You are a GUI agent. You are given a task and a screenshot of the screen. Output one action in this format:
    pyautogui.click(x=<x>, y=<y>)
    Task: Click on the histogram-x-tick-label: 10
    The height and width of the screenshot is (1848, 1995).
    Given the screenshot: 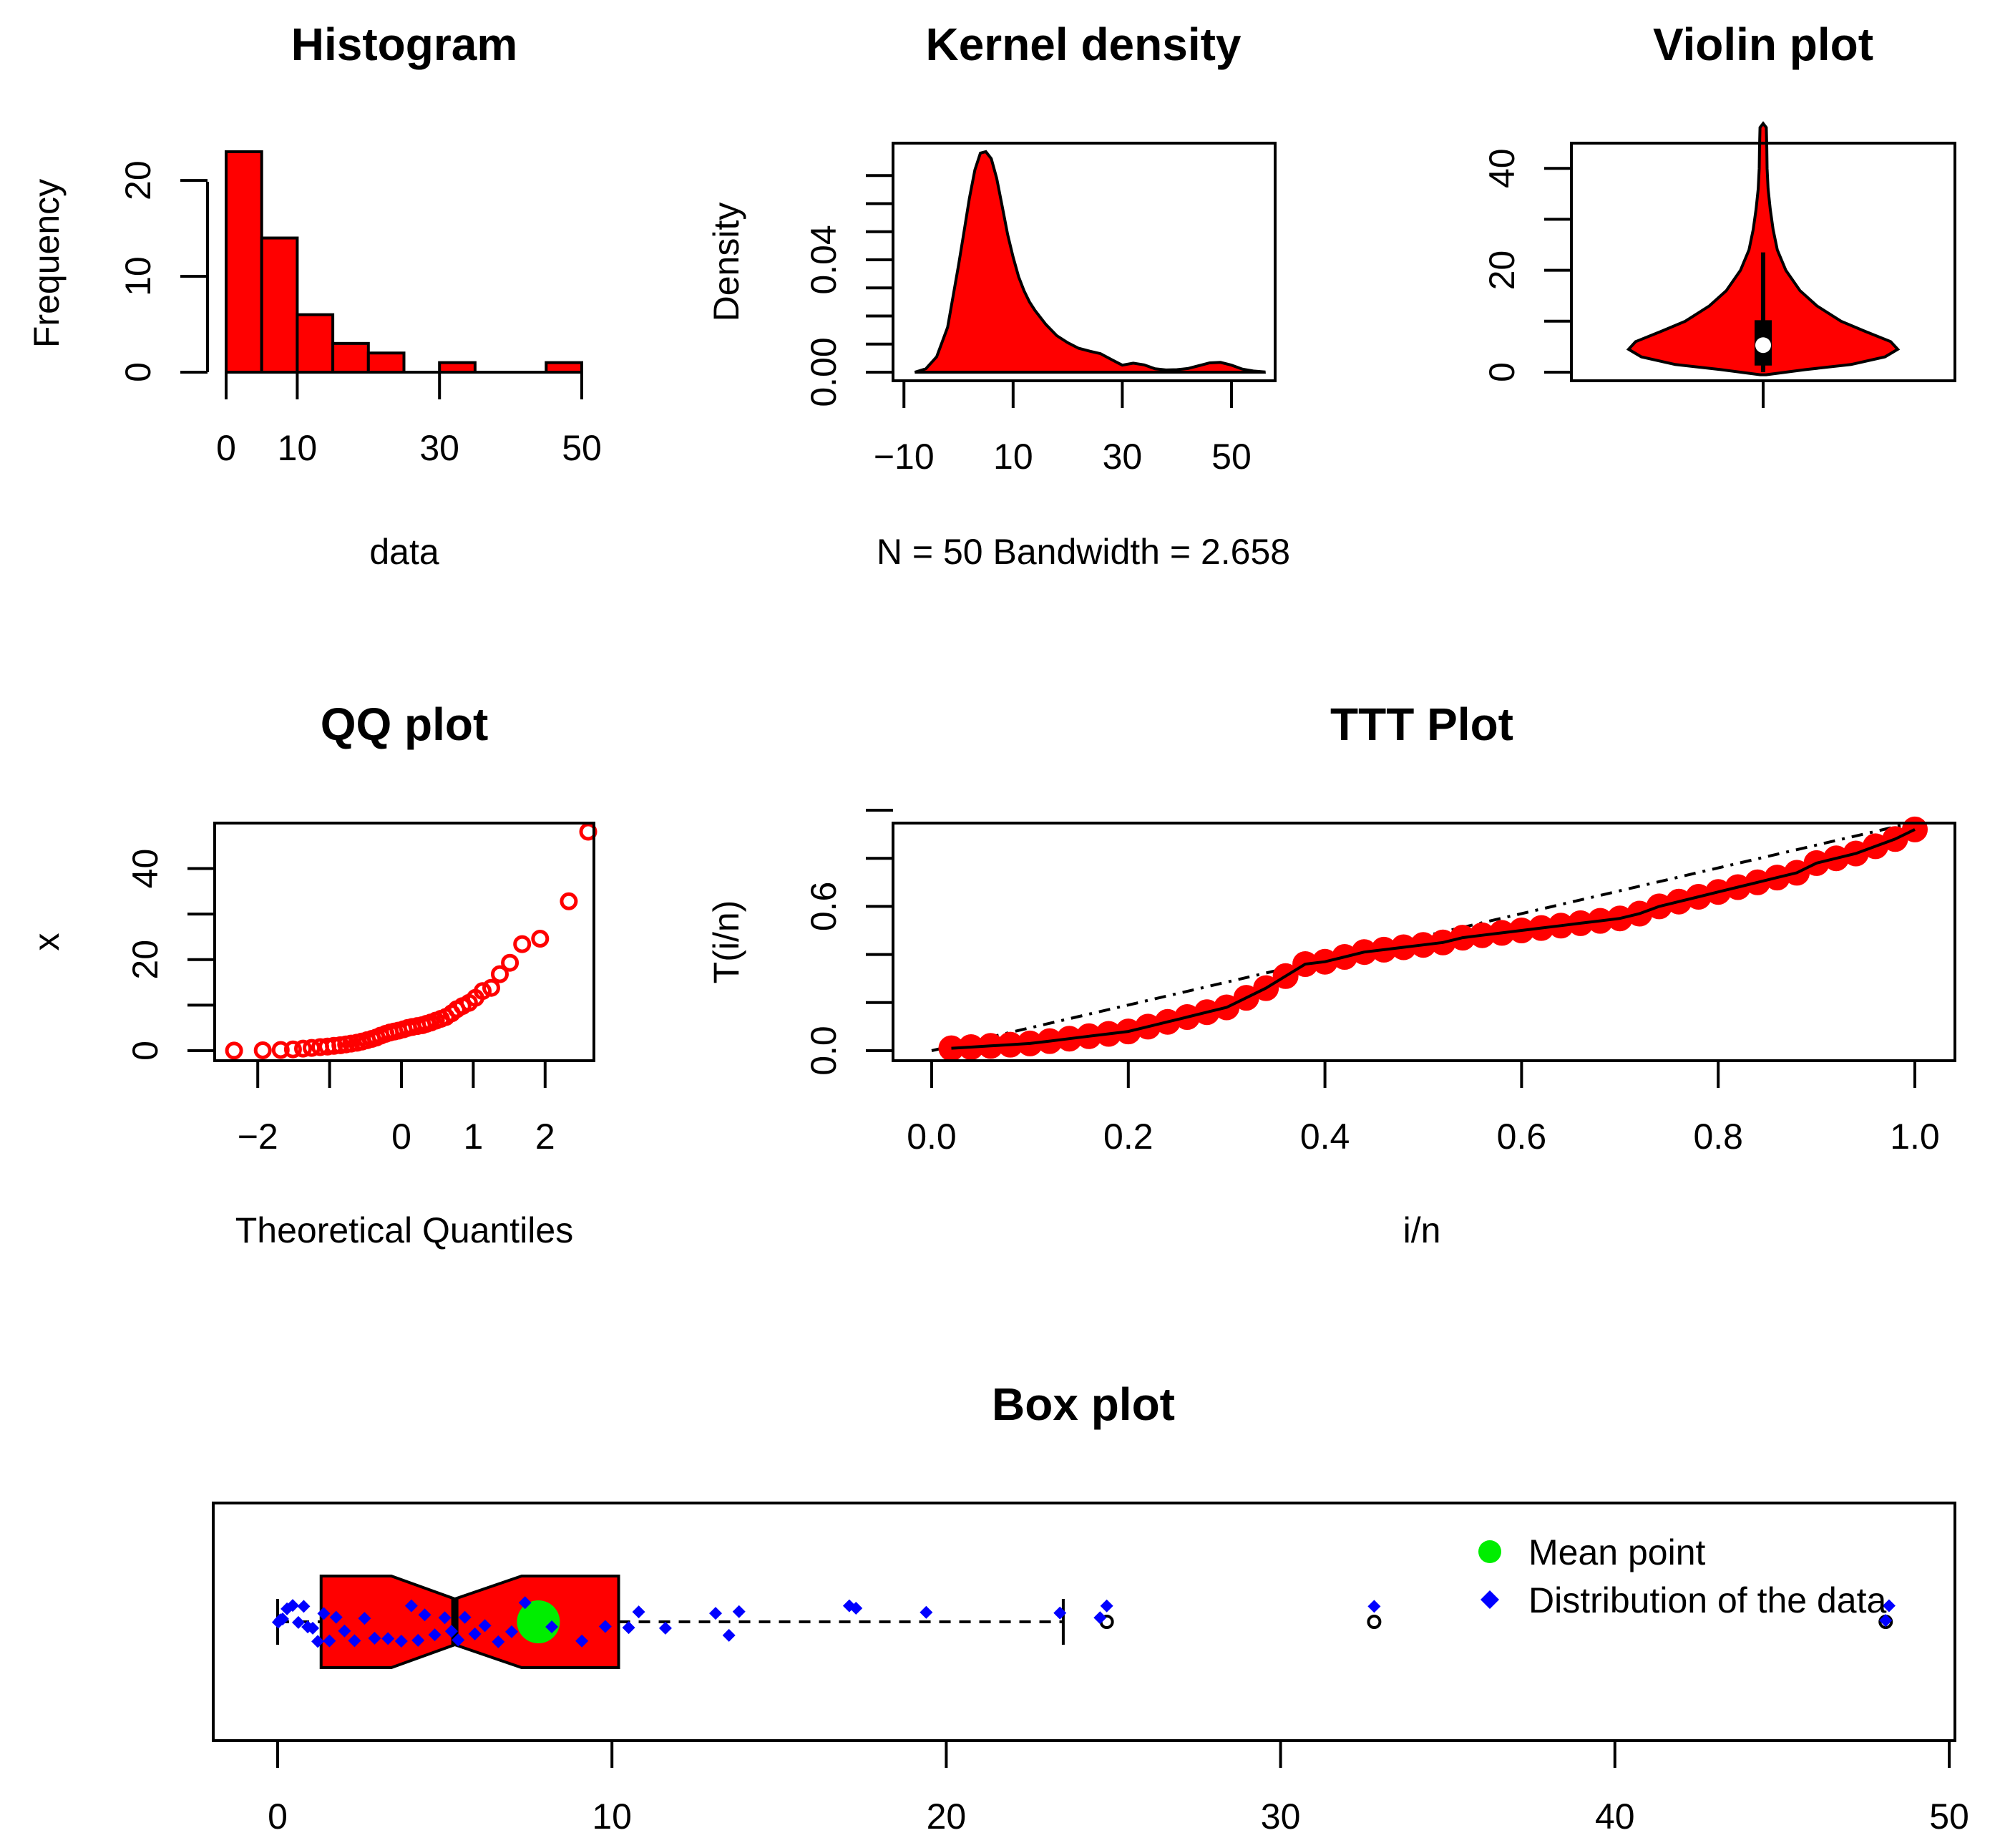 What is the action you would take?
    pyautogui.click(x=298, y=448)
    